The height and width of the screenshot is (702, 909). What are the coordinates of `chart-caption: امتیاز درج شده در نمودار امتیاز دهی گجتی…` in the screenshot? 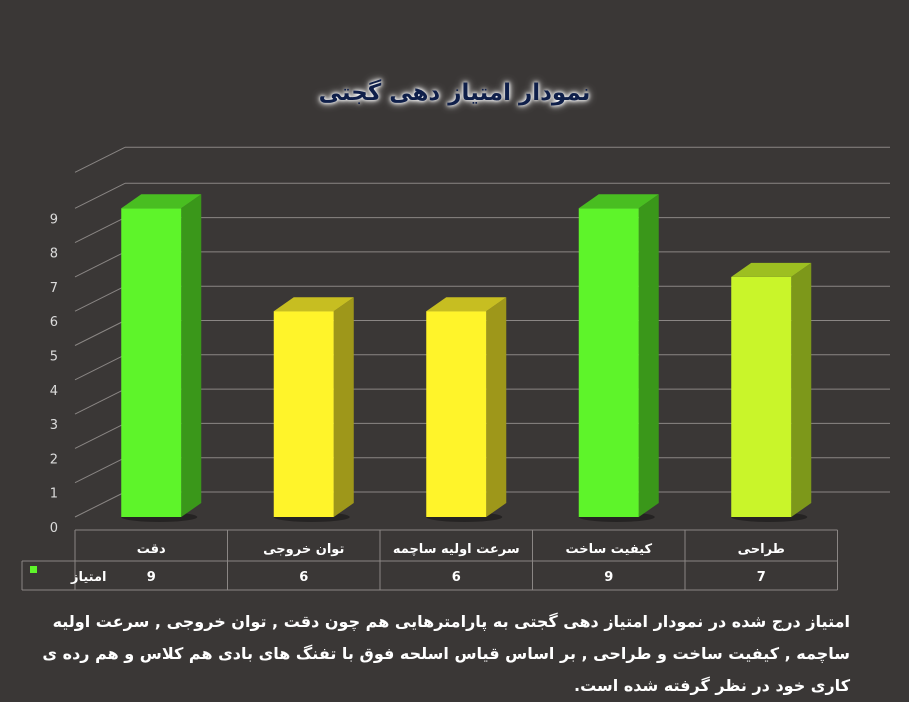 It's located at (446, 653).